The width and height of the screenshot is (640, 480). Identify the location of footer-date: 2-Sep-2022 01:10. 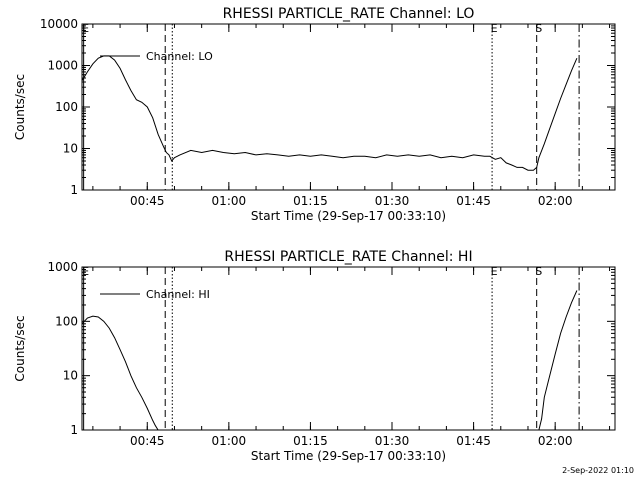
(598, 470).